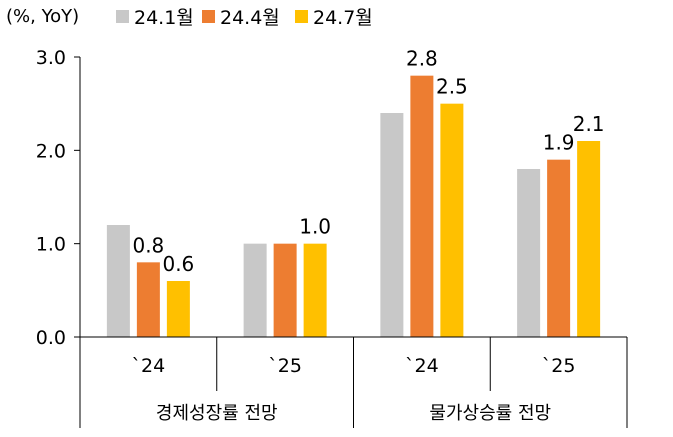  What do you see at coordinates (51, 151) in the screenshot?
I see `y-tick-label: 2.0` at bounding box center [51, 151].